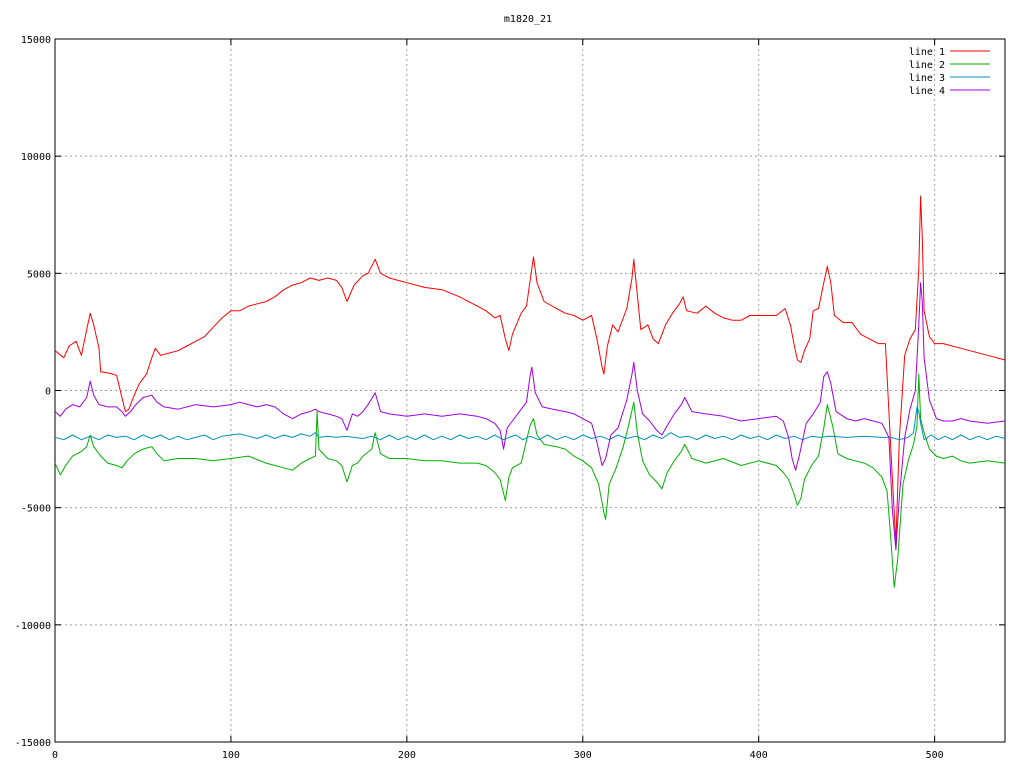 This screenshot has width=1024, height=768. I want to click on legend-label-1: line 1, so click(927, 52).